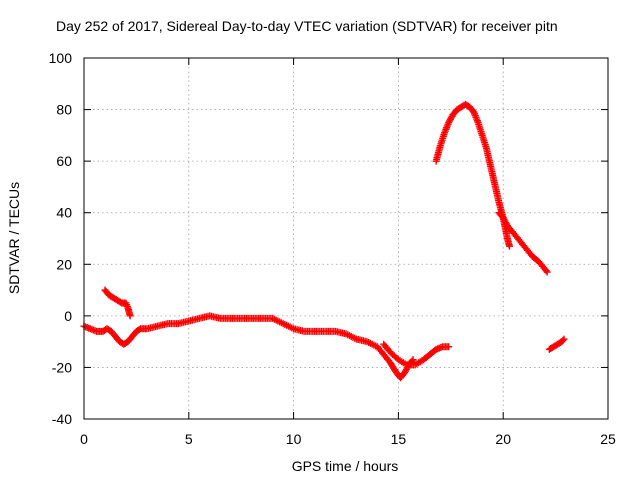 This screenshot has height=480, width=640. What do you see at coordinates (14, 238) in the screenshot?
I see `y-axis-title: SDTVAR / TECUs` at bounding box center [14, 238].